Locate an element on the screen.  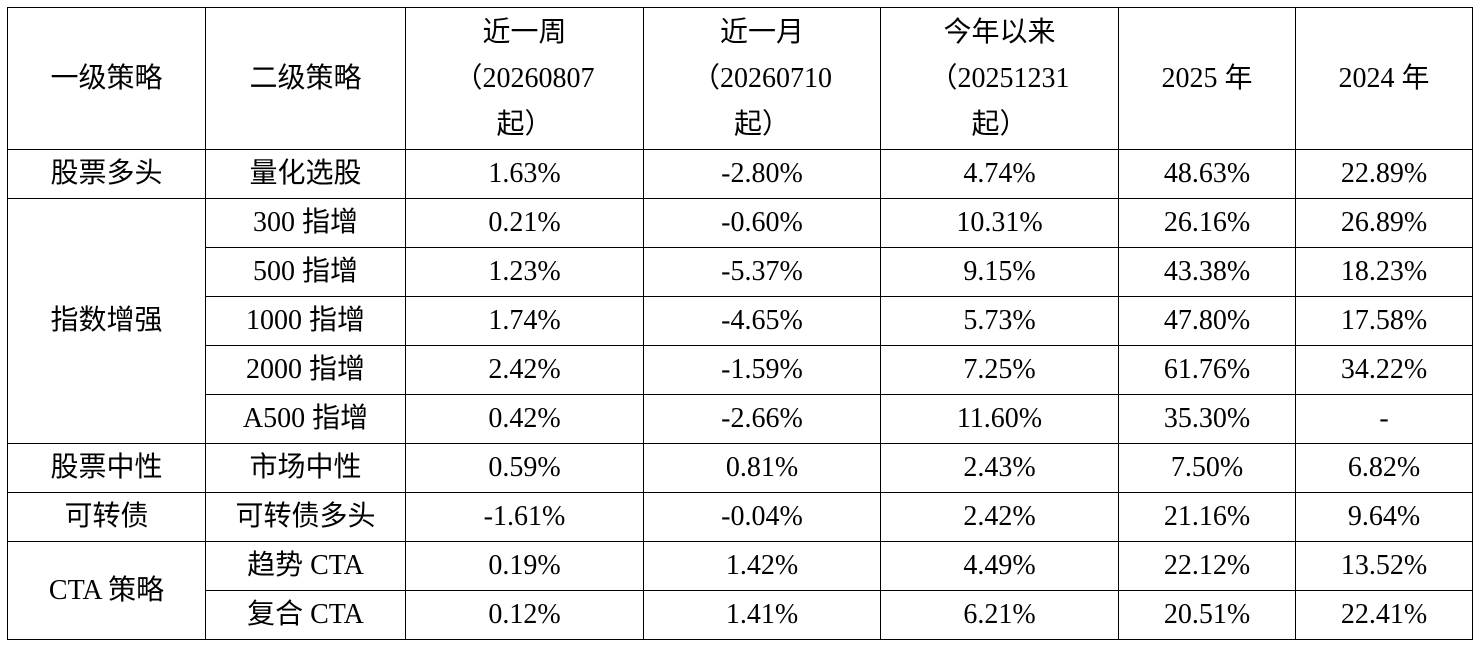
sub-strategy-cell: 1000 指增 is located at coordinates (305, 321).